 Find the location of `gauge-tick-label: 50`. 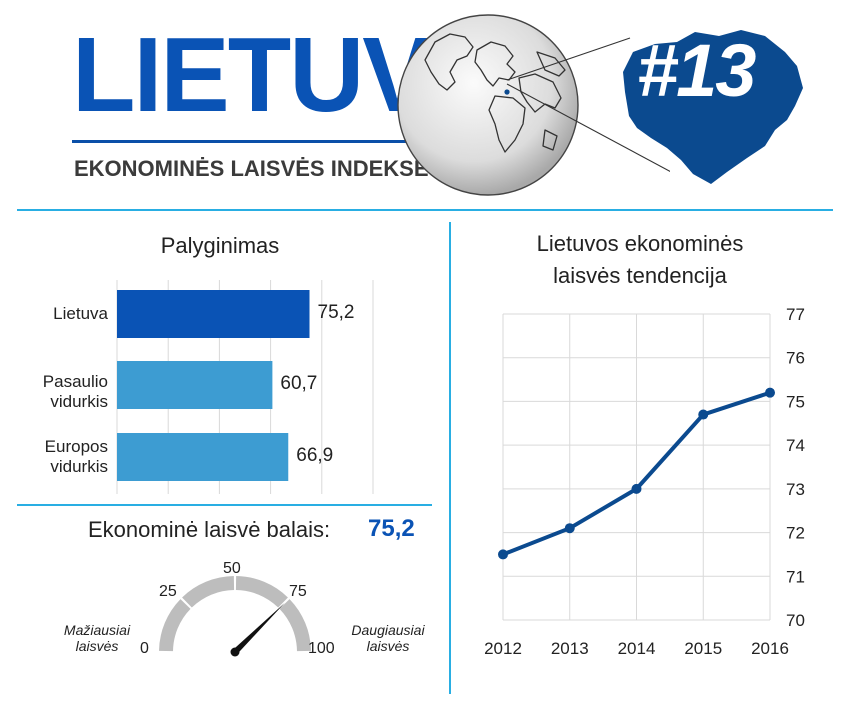

gauge-tick-label: 50 is located at coordinates (232, 568).